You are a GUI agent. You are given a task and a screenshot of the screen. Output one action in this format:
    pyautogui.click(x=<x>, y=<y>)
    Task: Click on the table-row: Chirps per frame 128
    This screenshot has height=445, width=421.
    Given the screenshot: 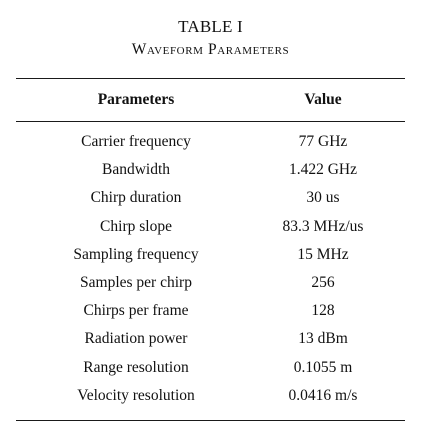 What is the action you would take?
    pyautogui.click(x=210, y=314)
    